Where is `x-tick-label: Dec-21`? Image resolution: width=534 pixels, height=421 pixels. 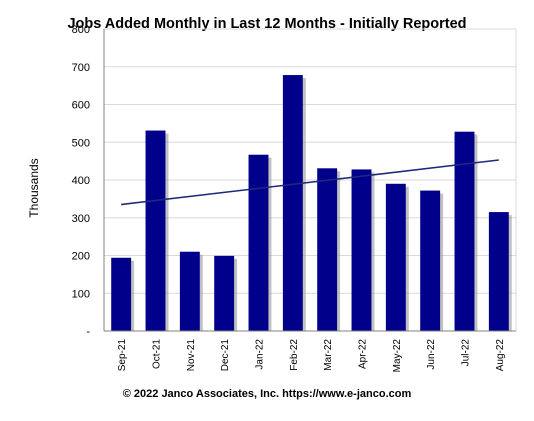 x-tick-label: Dec-21 is located at coordinates (225, 355).